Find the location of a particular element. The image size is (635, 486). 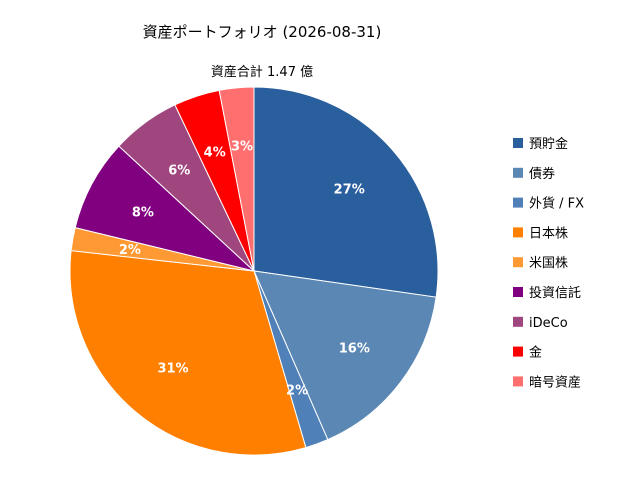

slice-data-label: 16% is located at coordinates (354, 348).